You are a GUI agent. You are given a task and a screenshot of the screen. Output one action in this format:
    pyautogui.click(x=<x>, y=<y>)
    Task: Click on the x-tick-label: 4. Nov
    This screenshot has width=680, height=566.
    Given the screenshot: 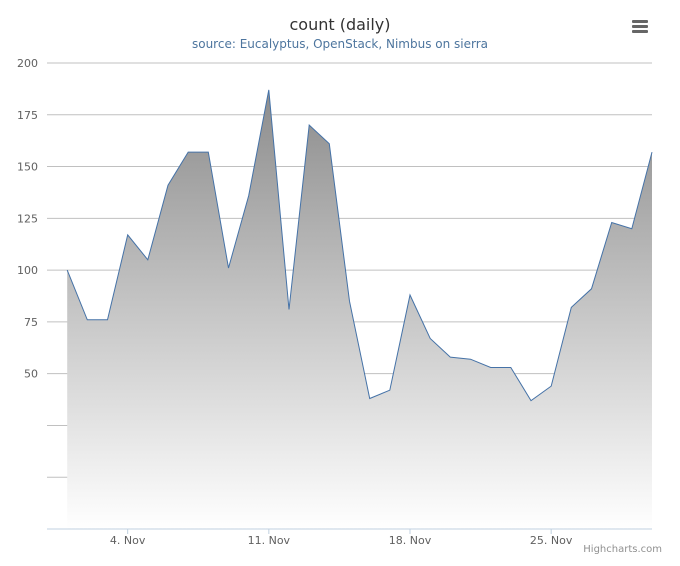 What is the action you would take?
    pyautogui.click(x=128, y=540)
    